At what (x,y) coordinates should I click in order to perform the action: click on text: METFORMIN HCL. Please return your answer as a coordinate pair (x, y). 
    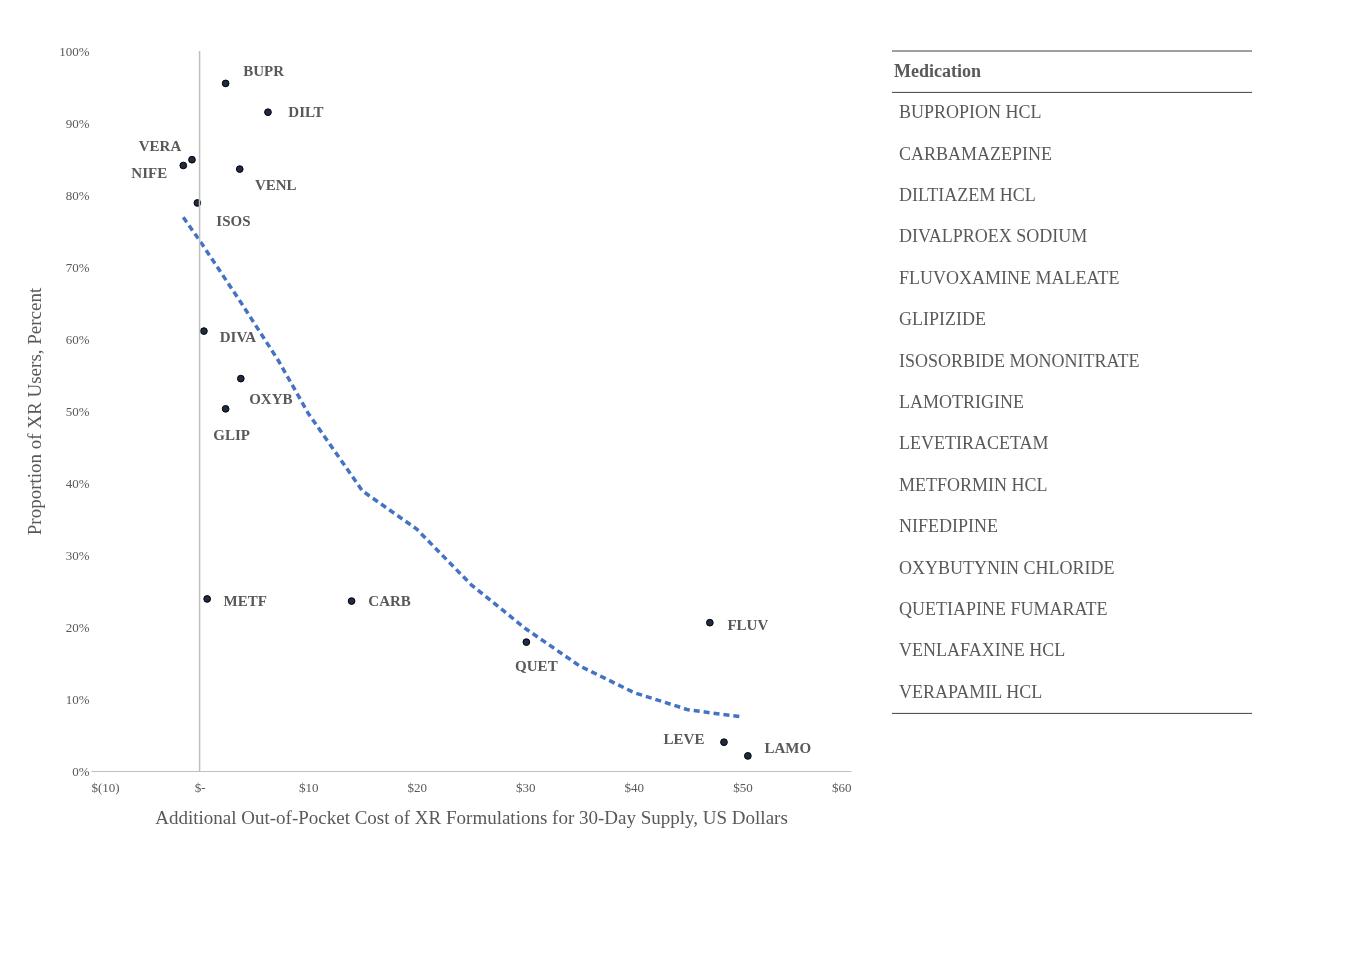
    Looking at the image, I should click on (973, 484).